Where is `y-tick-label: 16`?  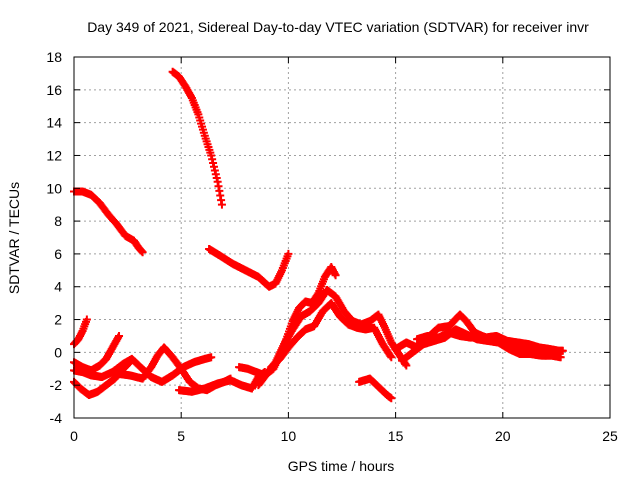 y-tick-label: 16 is located at coordinates (54, 90).